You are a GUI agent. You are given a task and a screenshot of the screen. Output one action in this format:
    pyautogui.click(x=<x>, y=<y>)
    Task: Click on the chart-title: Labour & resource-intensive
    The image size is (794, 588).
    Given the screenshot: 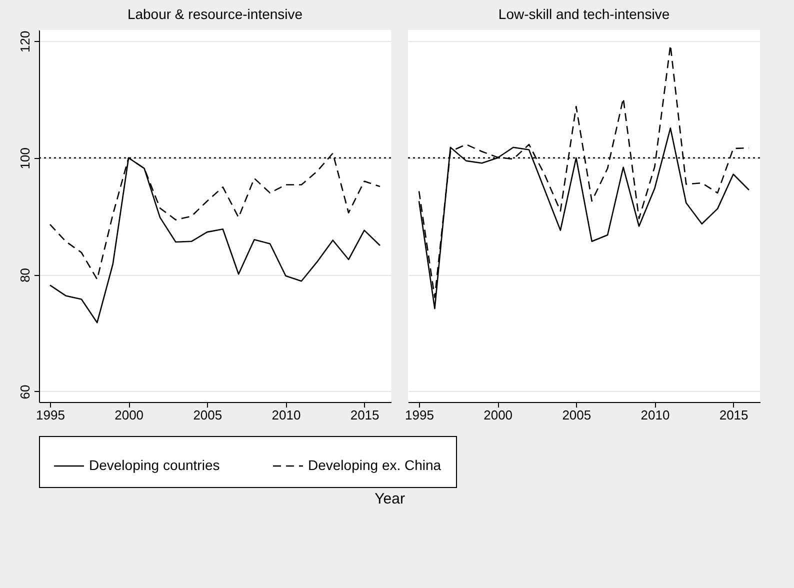 What is the action you would take?
    pyautogui.click(x=215, y=14)
    